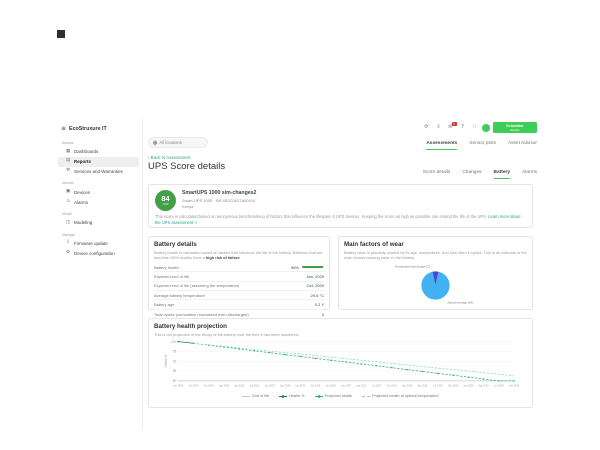  I want to click on sidebar-item-label: Devices, so click(82, 192).